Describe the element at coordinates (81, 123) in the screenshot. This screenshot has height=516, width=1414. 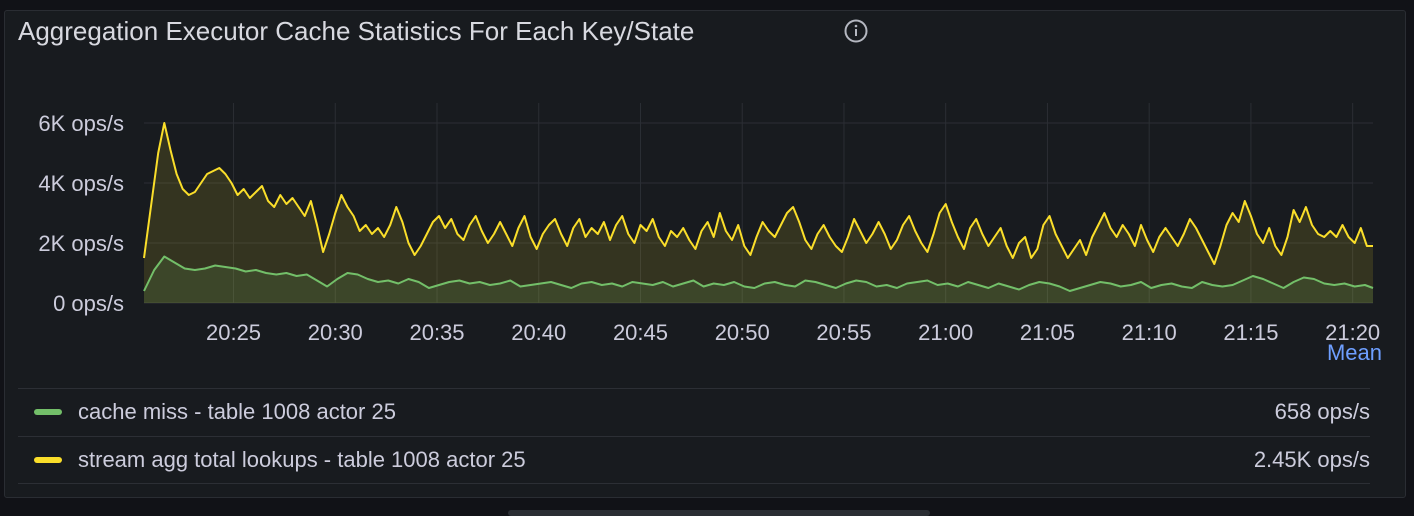
I see `y-tick-label: 6K ops/s` at that location.